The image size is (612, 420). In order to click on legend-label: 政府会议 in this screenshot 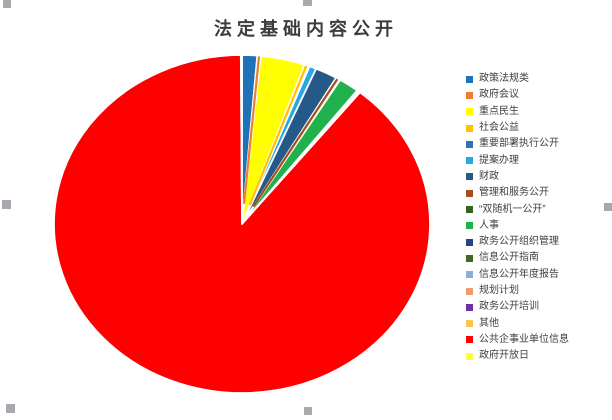, I will do `click(499, 95)`.